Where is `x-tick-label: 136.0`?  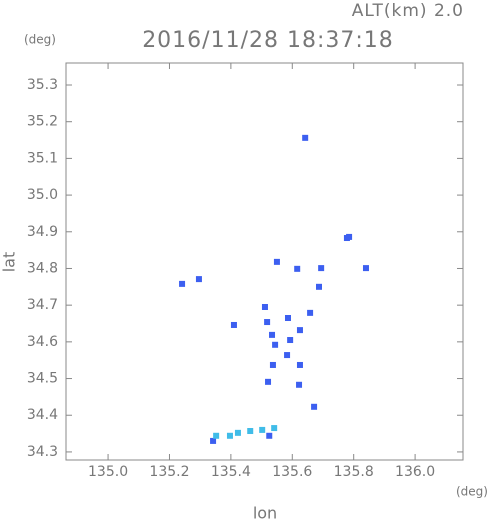 x-tick-label: 136.0 is located at coordinates (415, 472).